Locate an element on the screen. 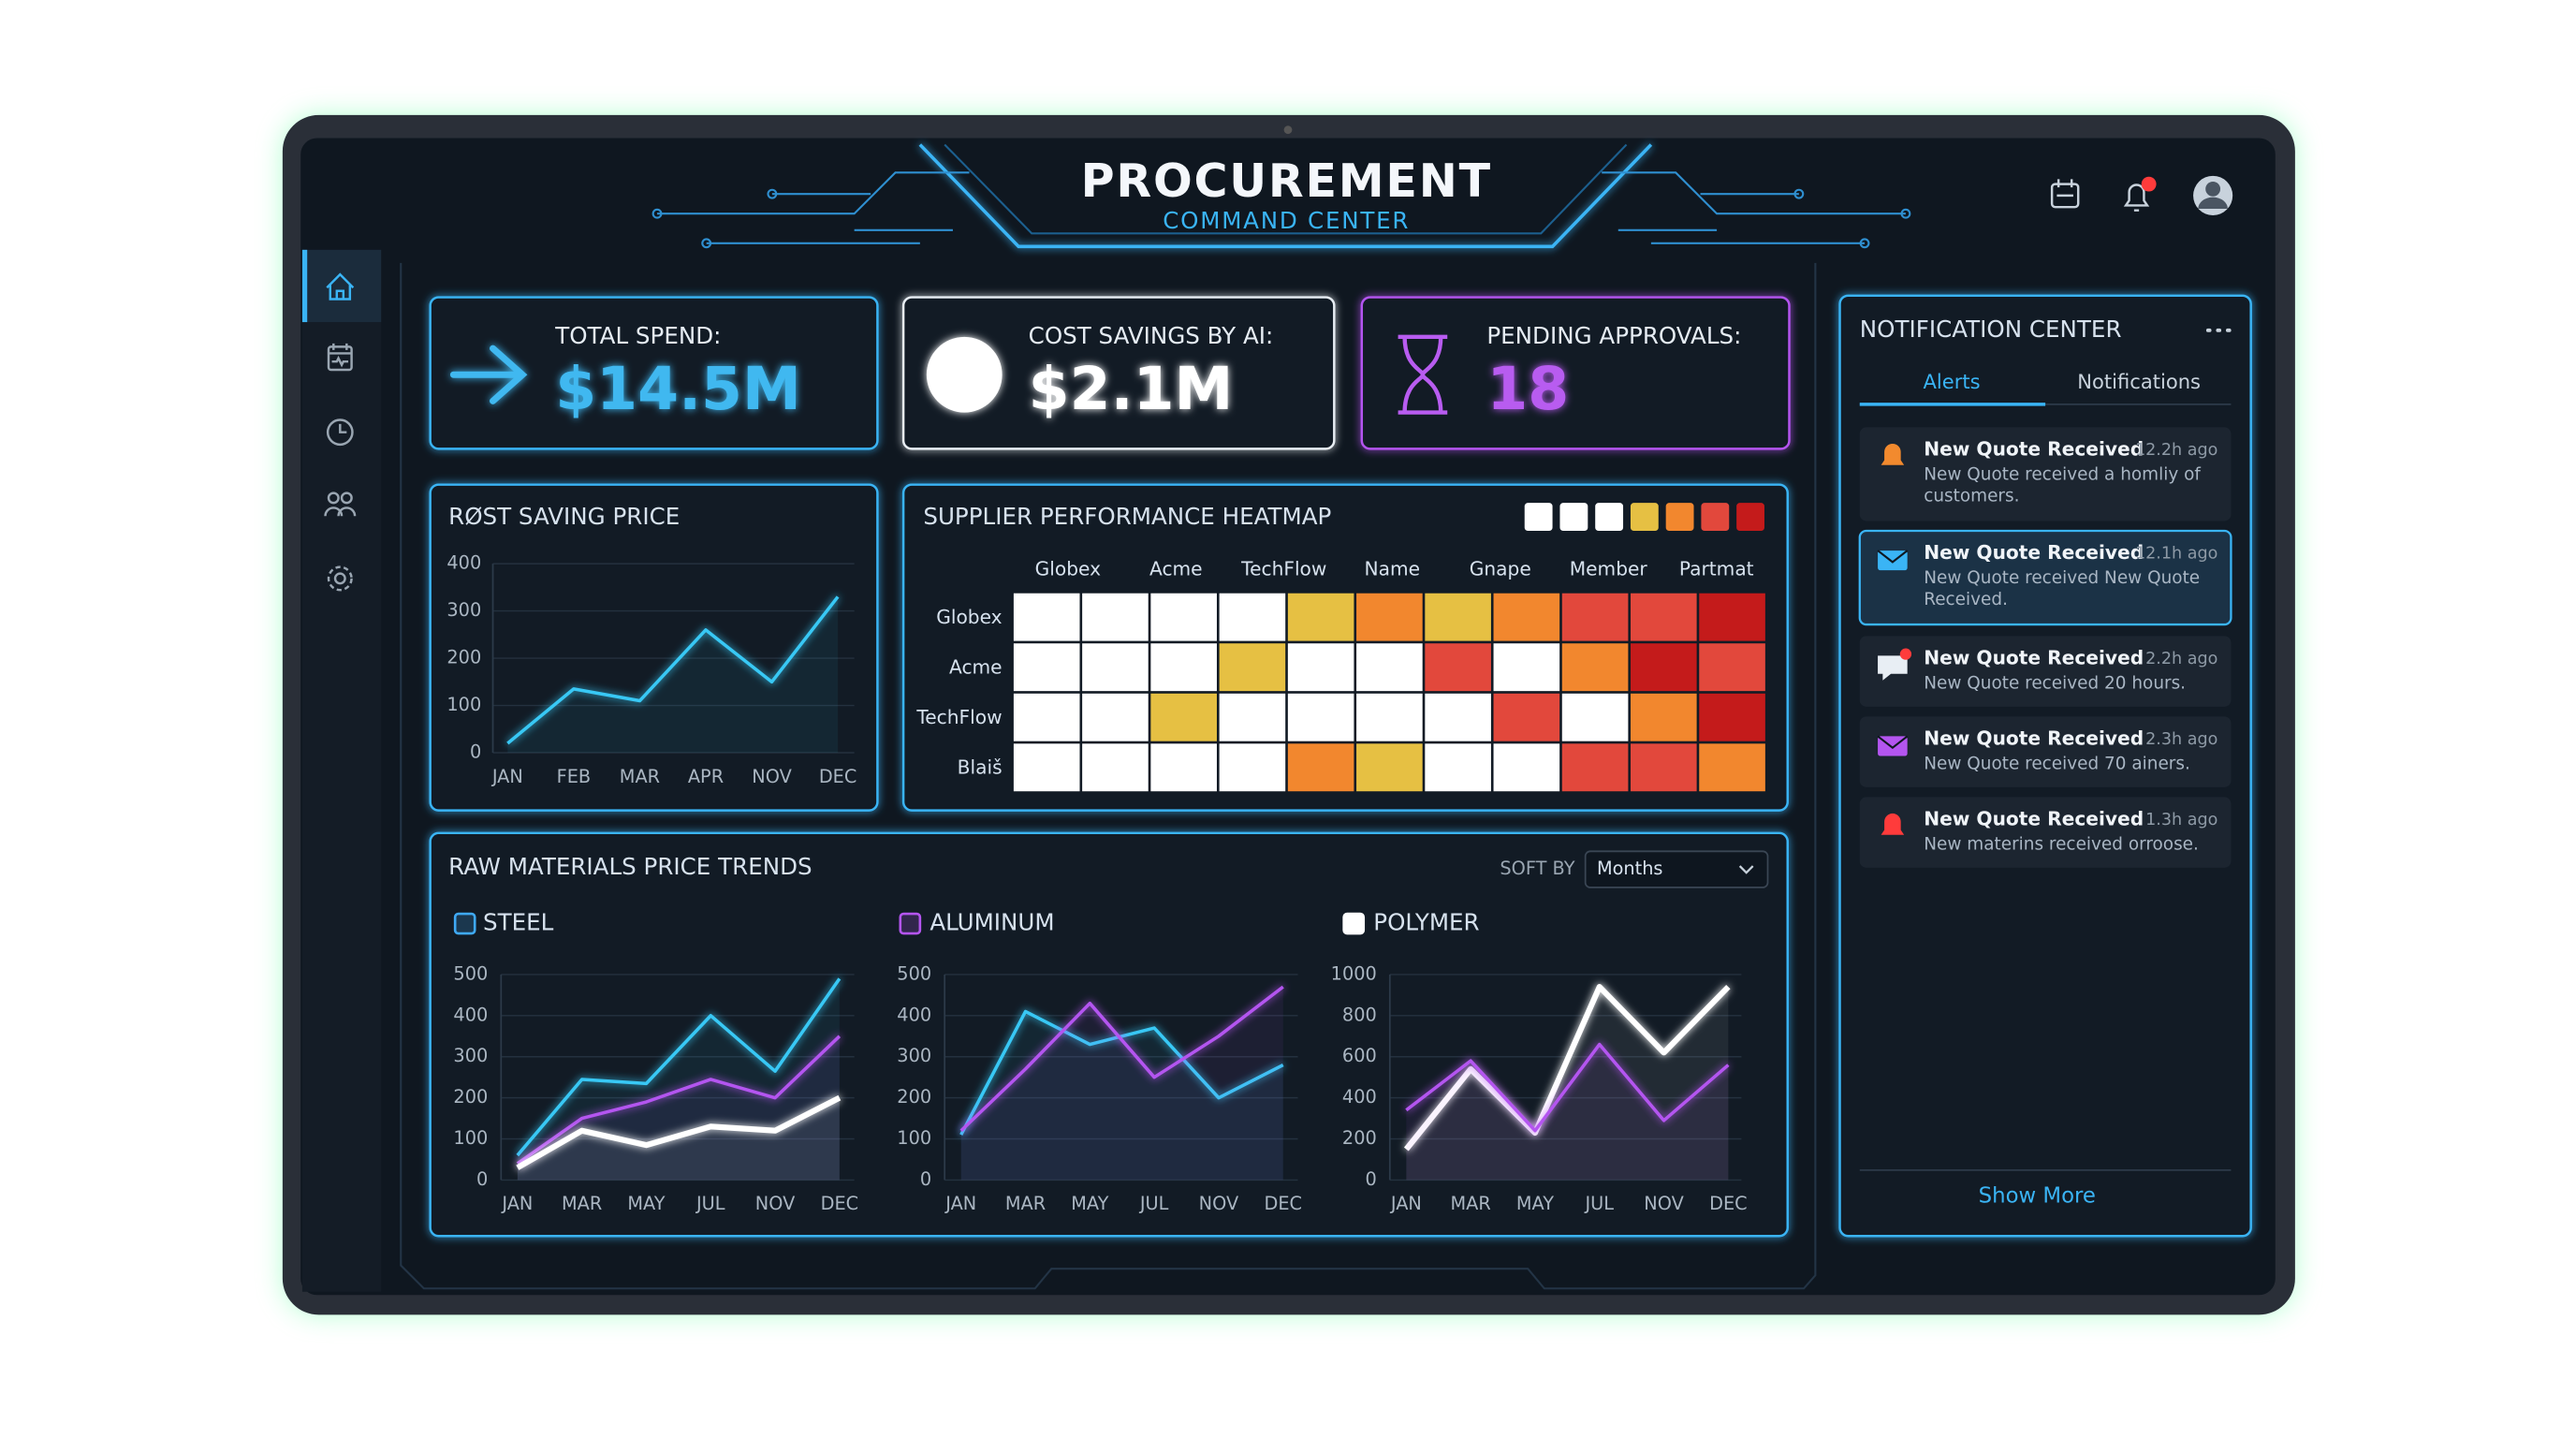  users-icon is located at coordinates (340, 504).